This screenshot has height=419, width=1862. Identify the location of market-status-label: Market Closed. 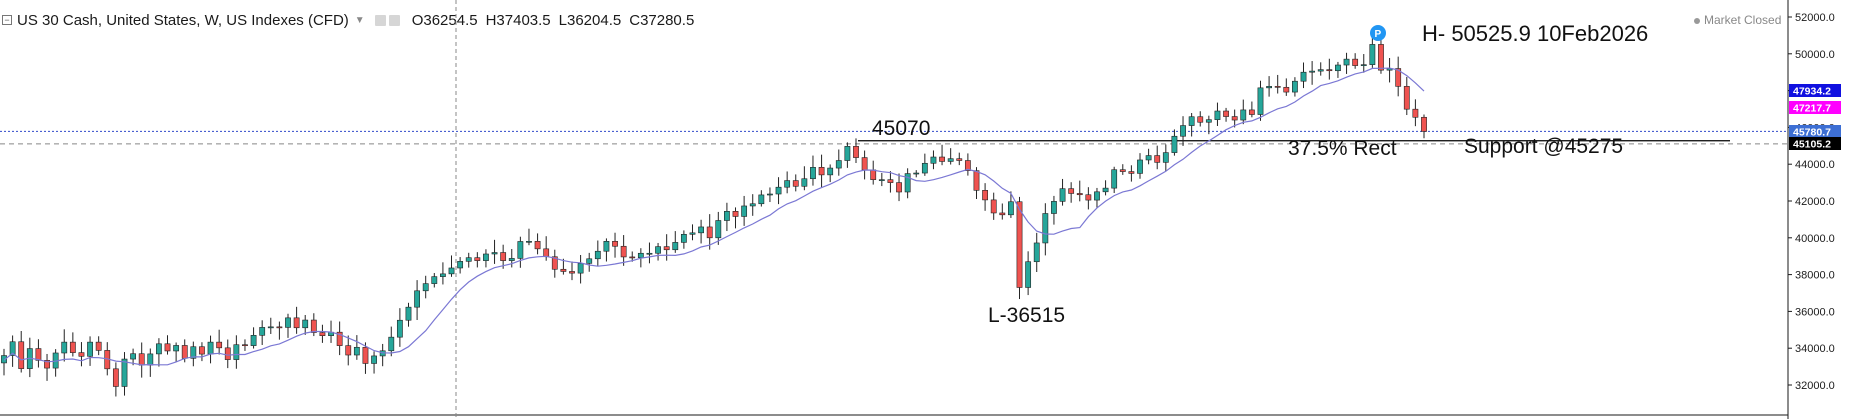
(1743, 20).